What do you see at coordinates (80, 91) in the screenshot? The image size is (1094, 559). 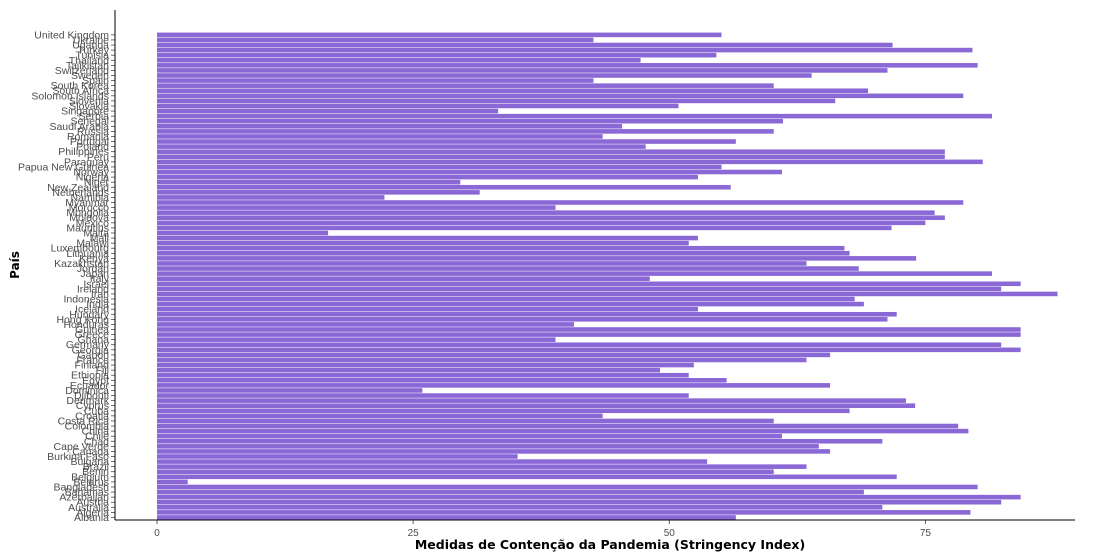 I see `y-tick-label-84: South Africa` at bounding box center [80, 91].